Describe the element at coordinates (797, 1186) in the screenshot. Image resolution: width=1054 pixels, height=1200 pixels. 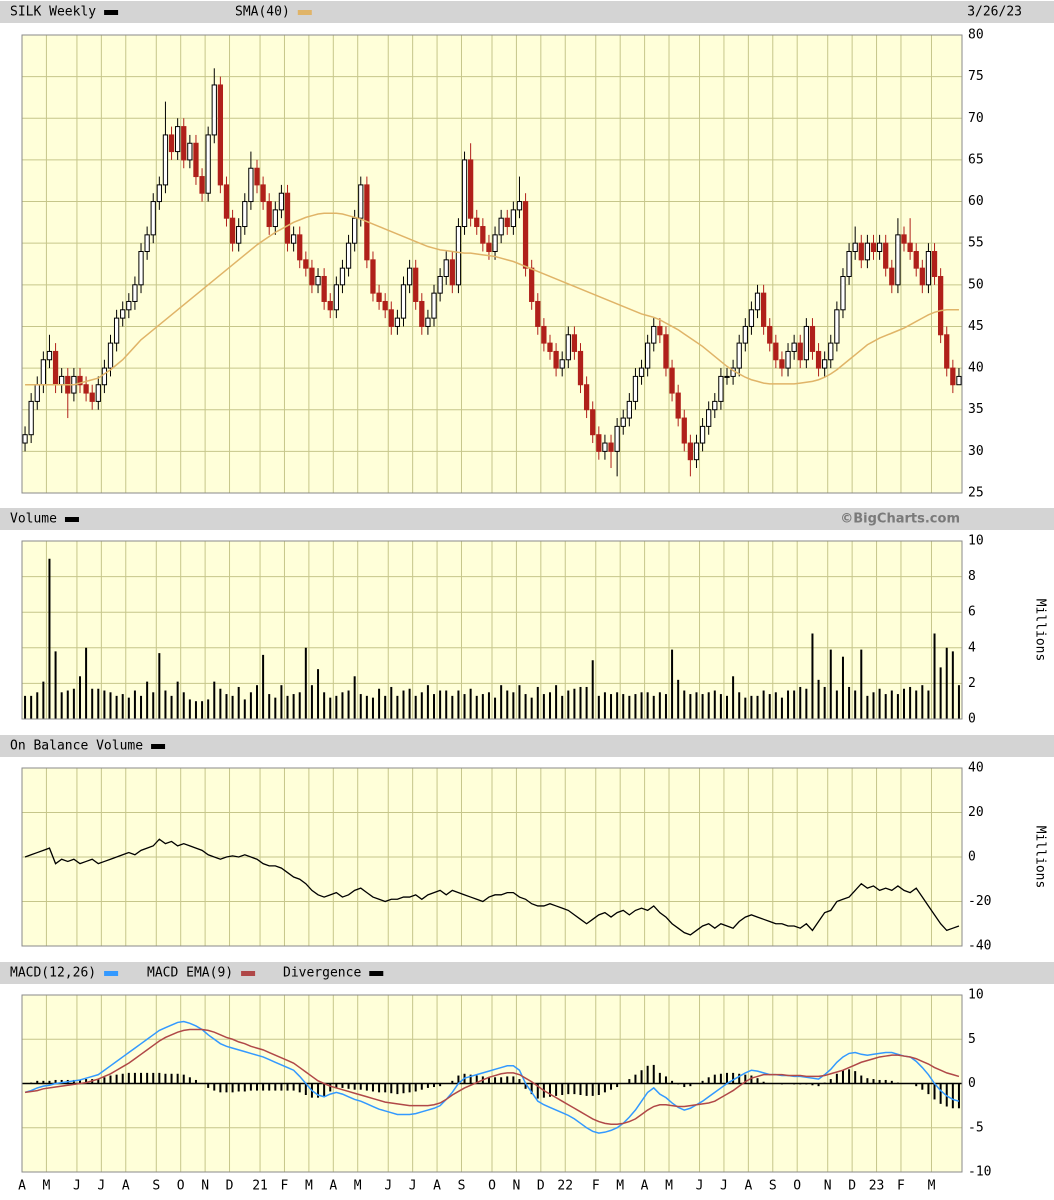
I see `x-tick-label: O` at that location.